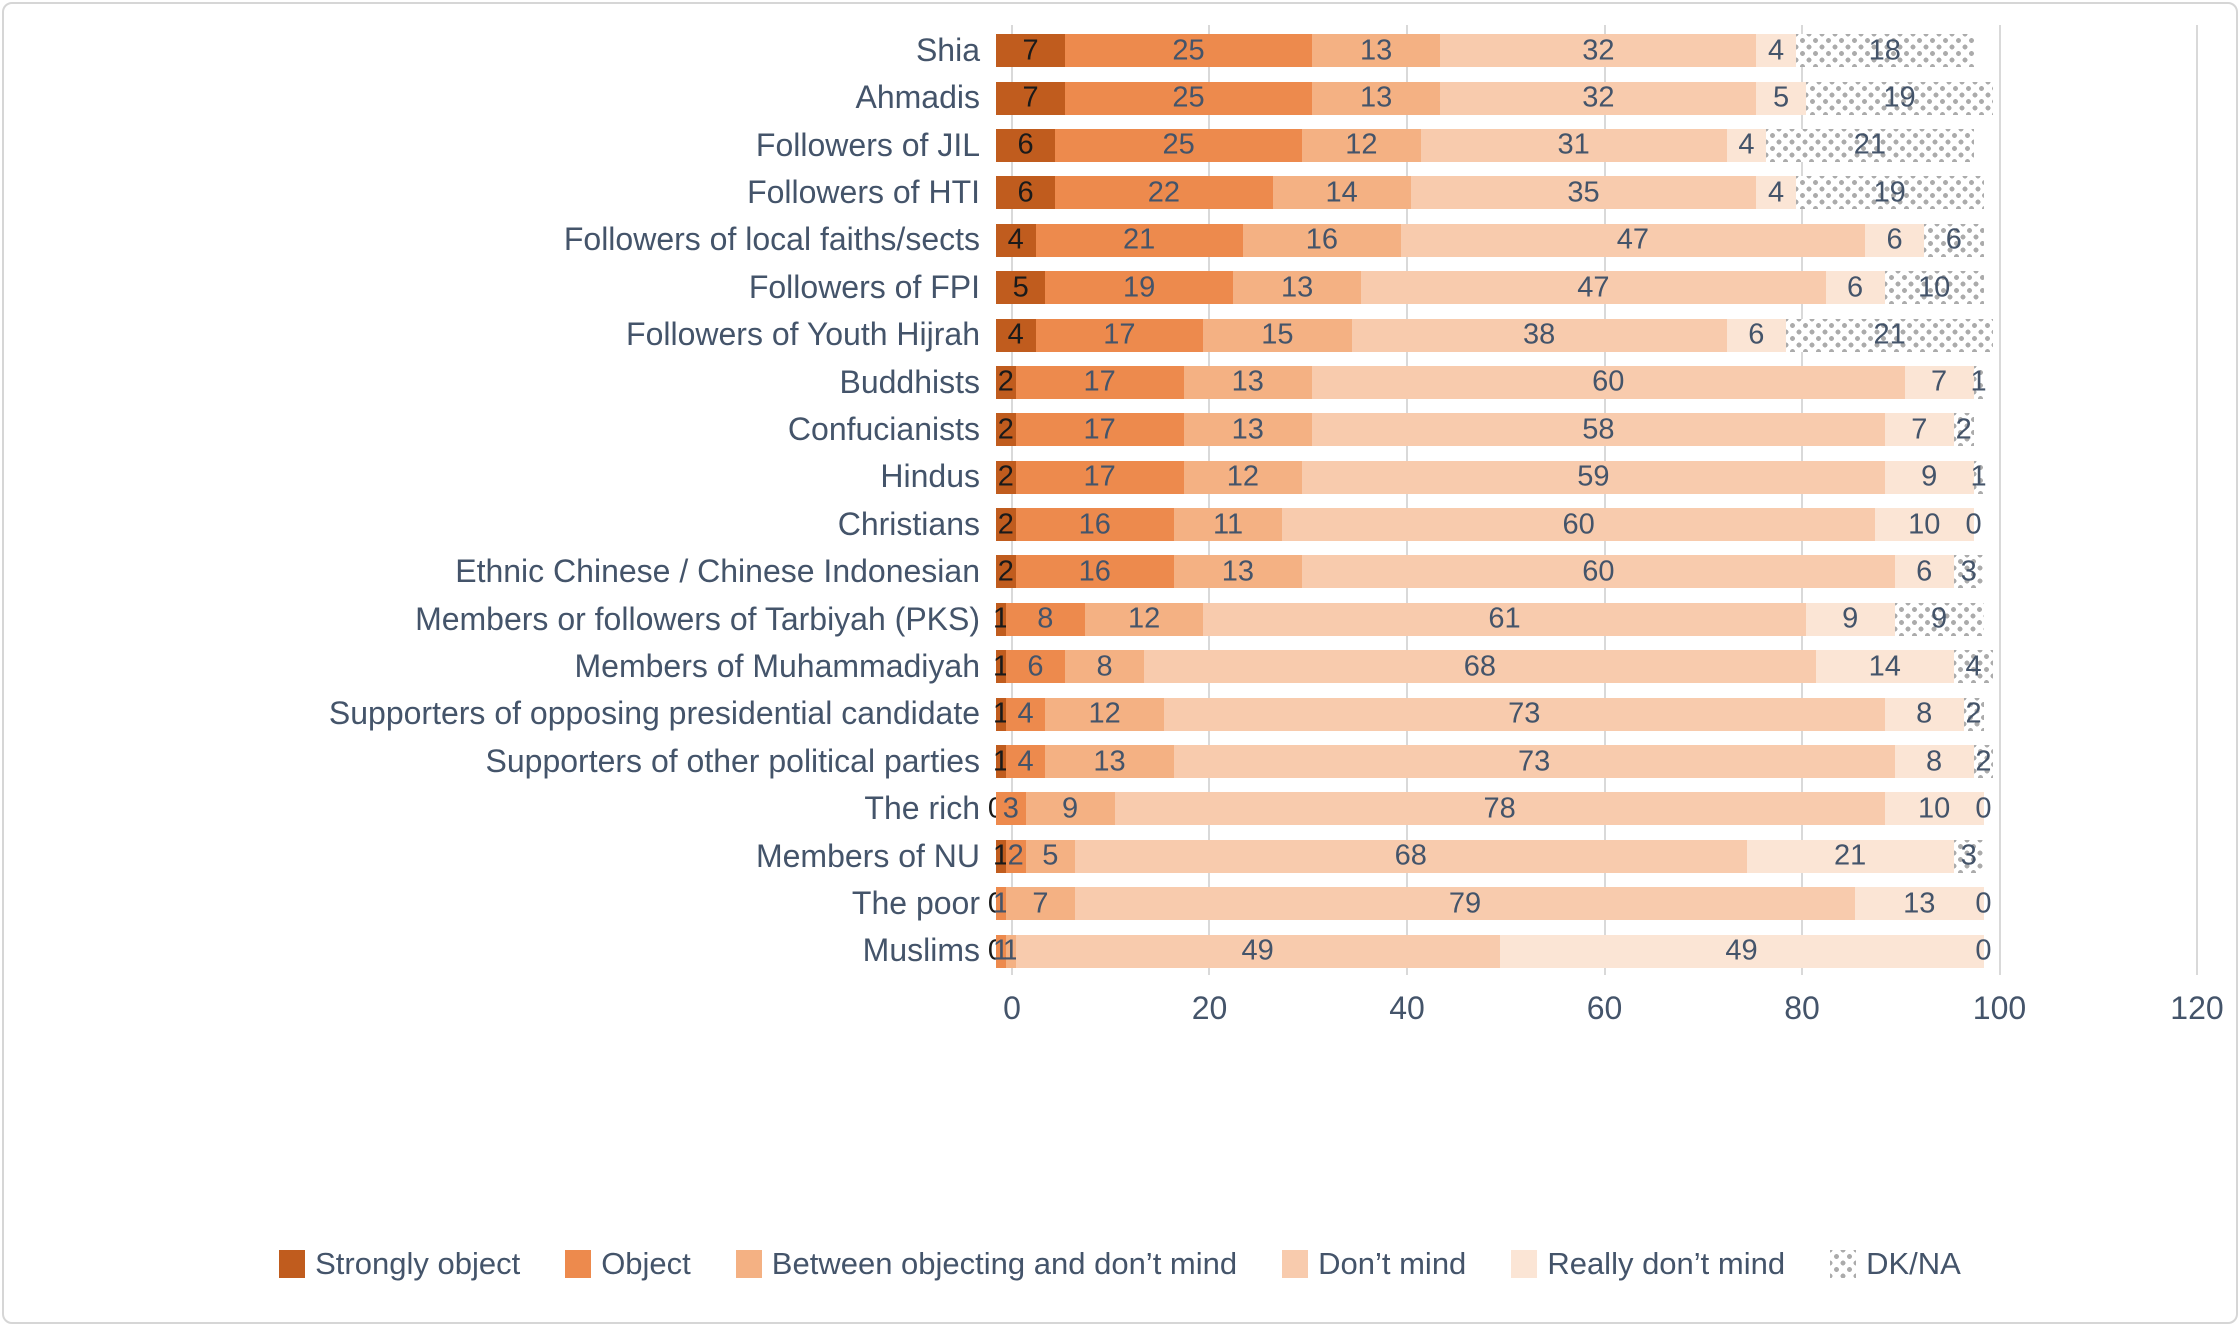 Image resolution: width=2240 pixels, height=1326 pixels. What do you see at coordinates (1228, 524) in the screenshot?
I see `segment-value-label: 11` at bounding box center [1228, 524].